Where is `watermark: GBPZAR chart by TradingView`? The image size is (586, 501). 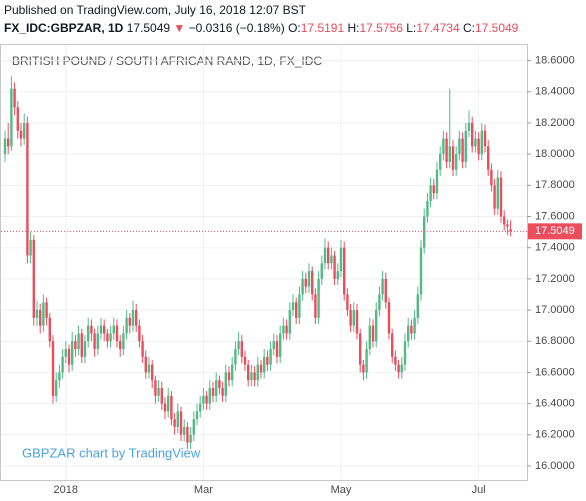
watermark: GBPZAR chart by TradingView is located at coordinates (111, 452).